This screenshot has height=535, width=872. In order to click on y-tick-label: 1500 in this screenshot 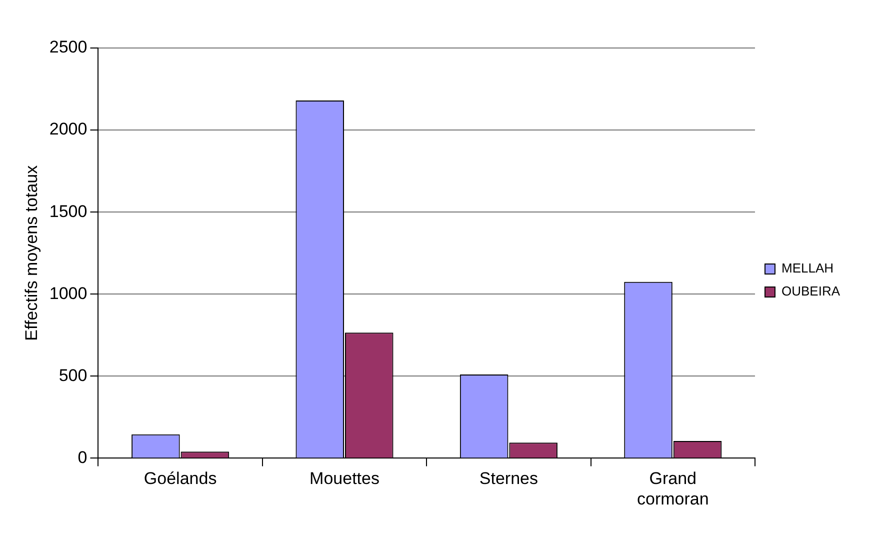, I will do `click(68, 211)`.